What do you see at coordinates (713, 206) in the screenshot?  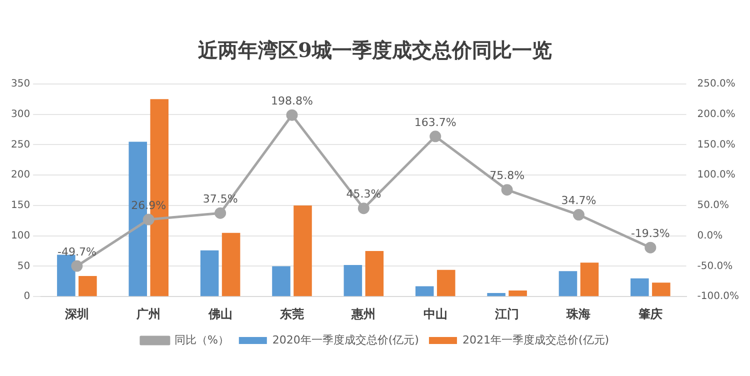 I see `y2-tick-label: 50.0%` at bounding box center [713, 206].